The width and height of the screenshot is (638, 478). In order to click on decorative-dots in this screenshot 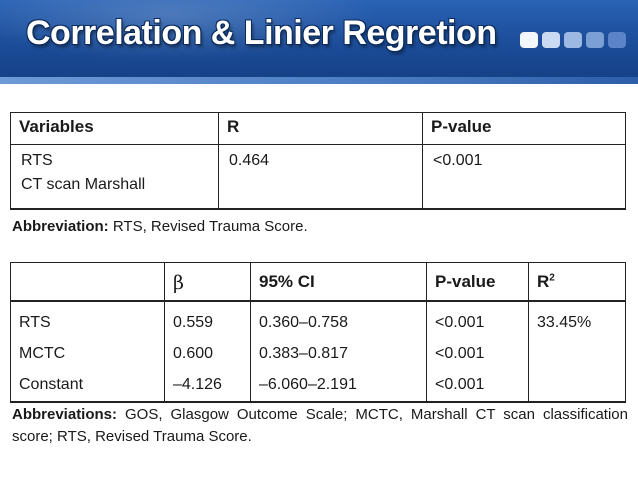, I will do `click(573, 40)`.